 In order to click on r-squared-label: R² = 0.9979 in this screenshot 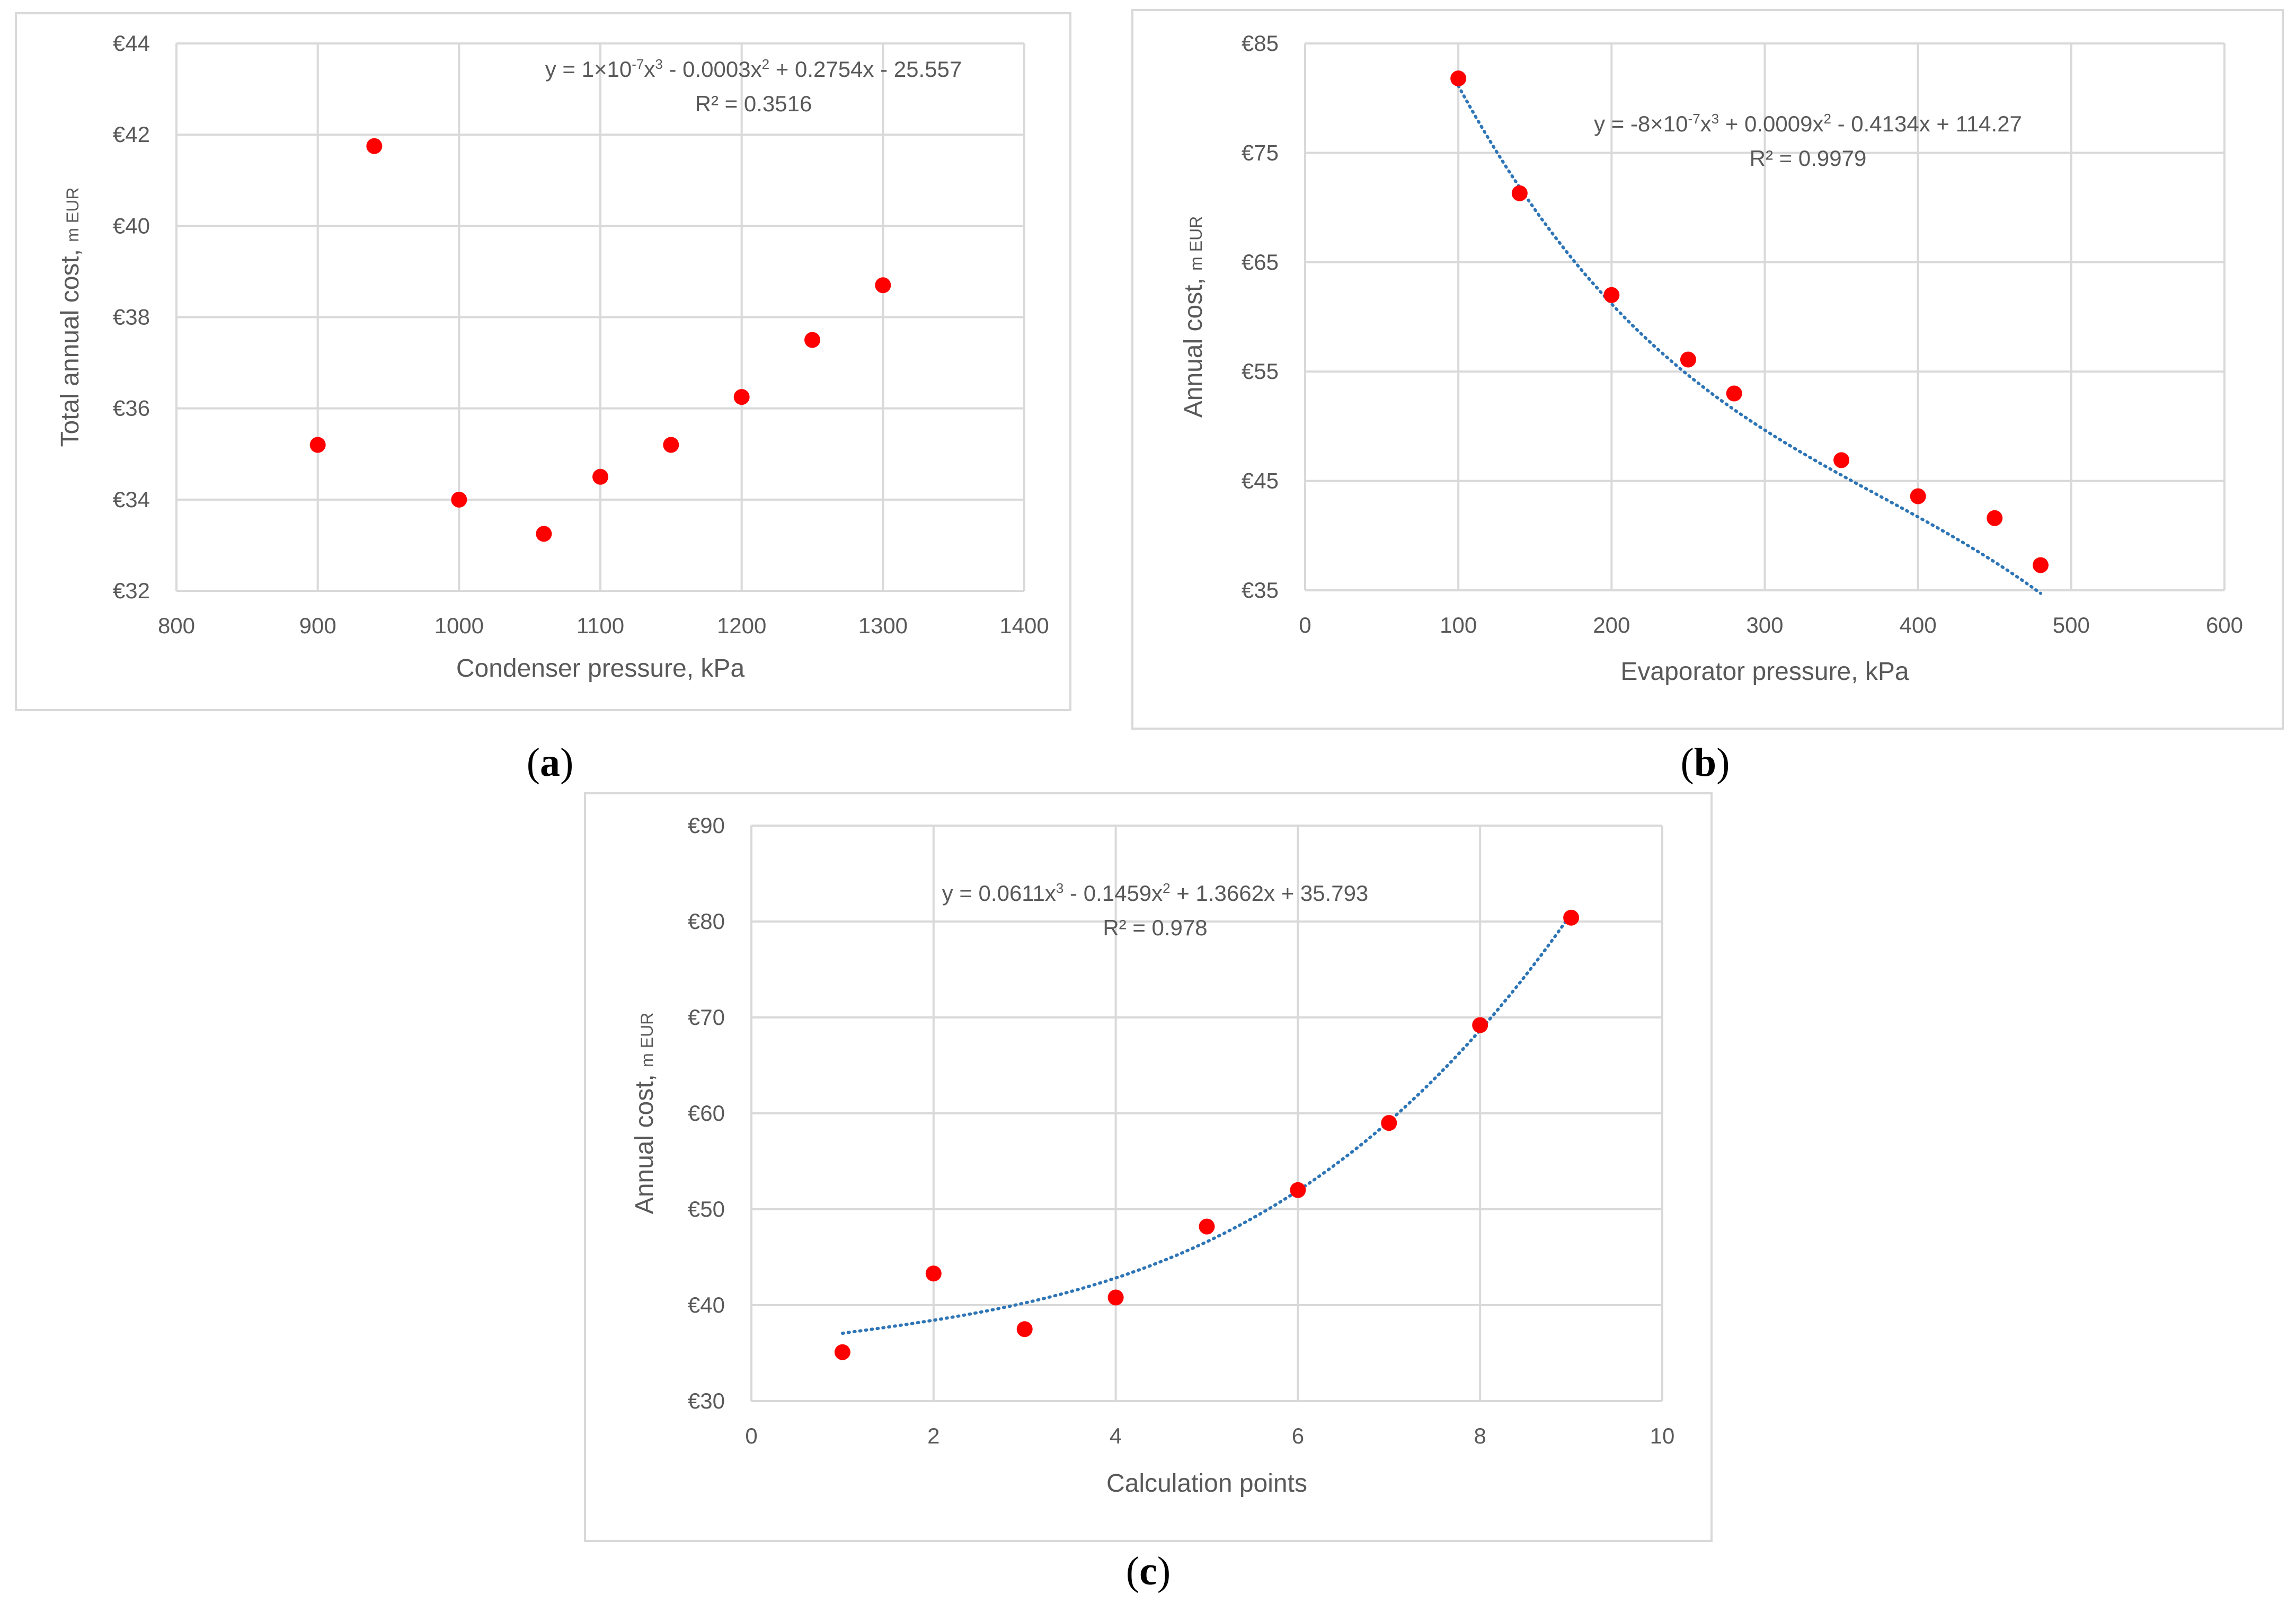, I will do `click(1808, 158)`.